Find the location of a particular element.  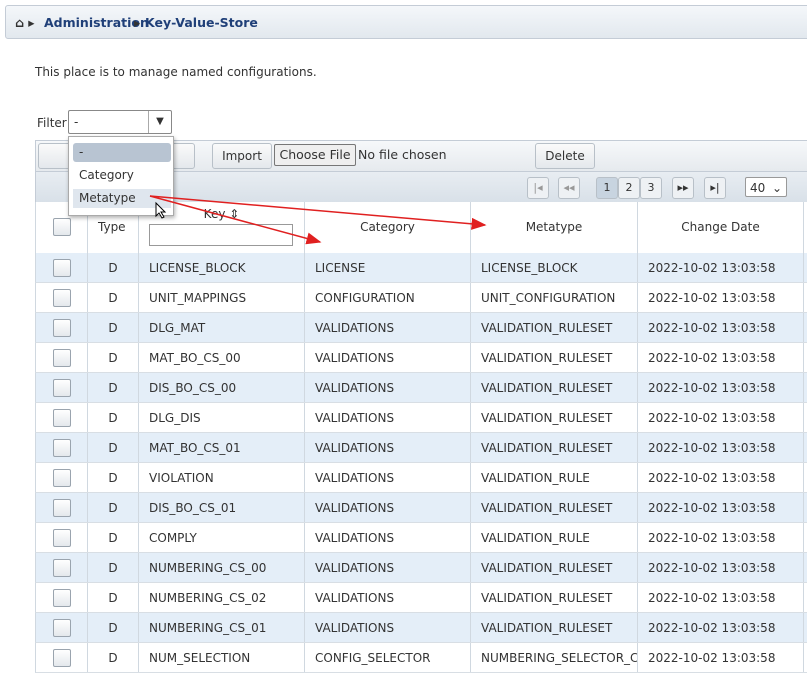

breadcrumb-link: Administration is located at coordinates (96, 22).